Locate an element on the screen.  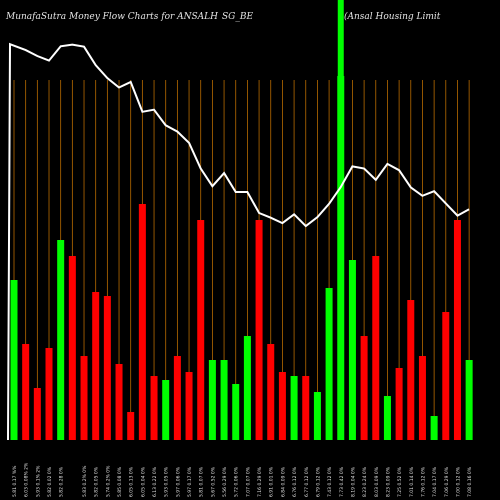
chart-symbol: SG_BE is located at coordinates (238, 17).